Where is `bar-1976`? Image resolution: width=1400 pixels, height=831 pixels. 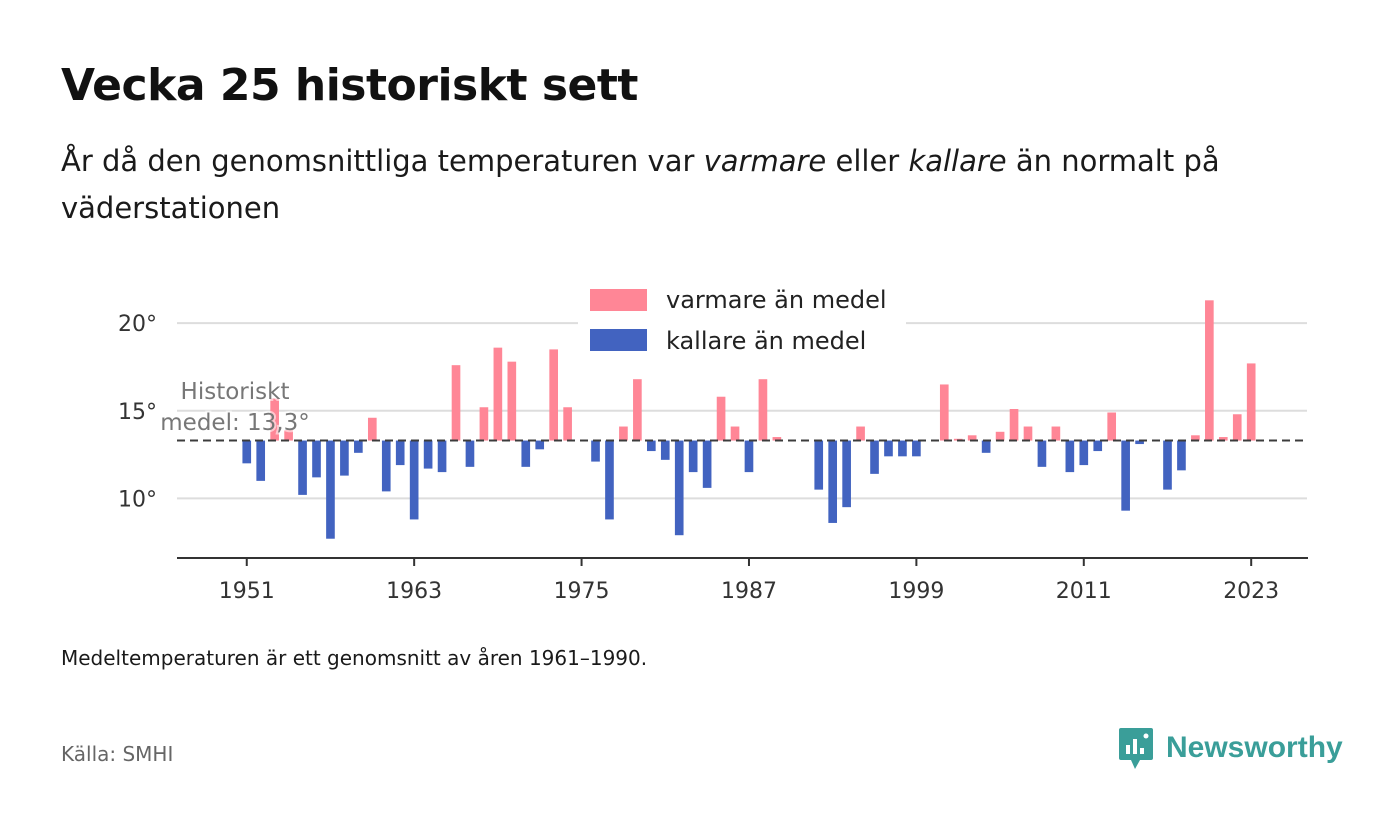 bar-1976 is located at coordinates (595, 451).